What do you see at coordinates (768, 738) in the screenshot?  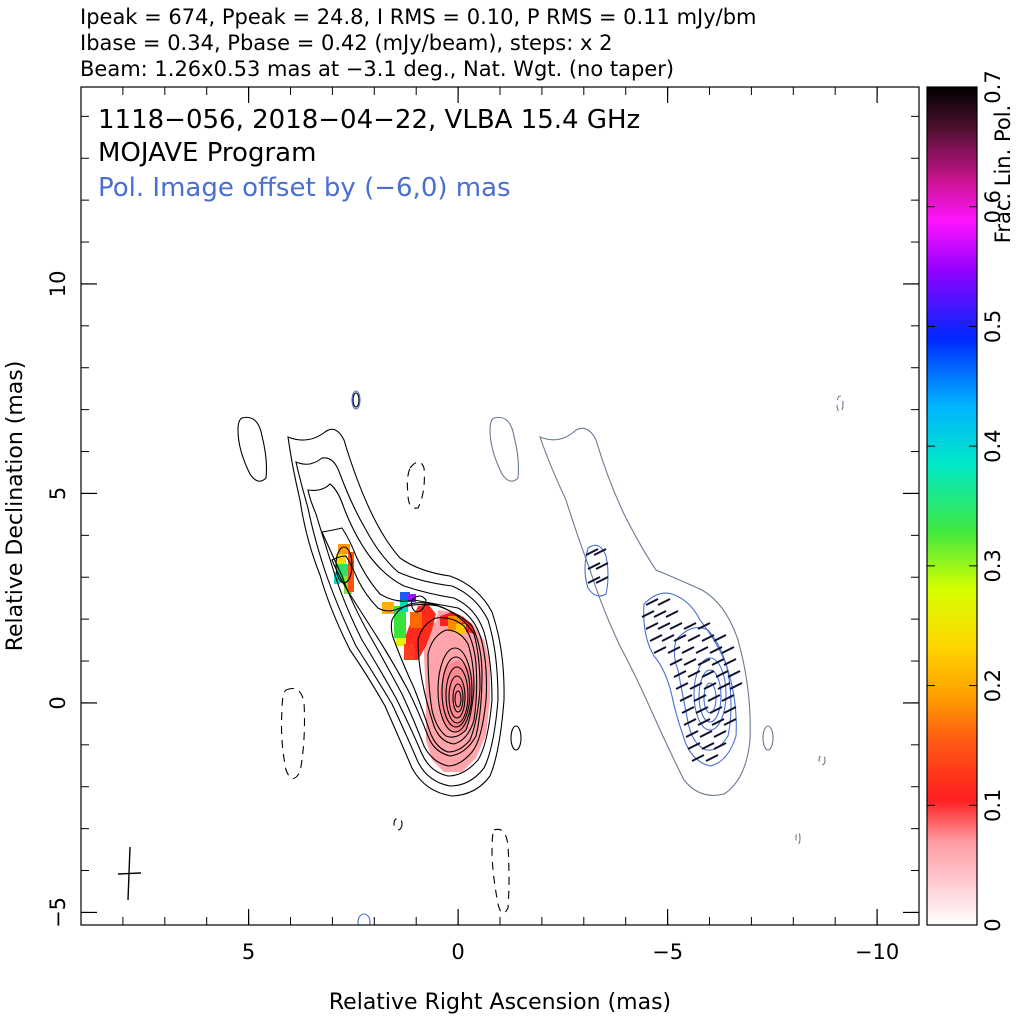 I see `pol-base-blob-east` at bounding box center [768, 738].